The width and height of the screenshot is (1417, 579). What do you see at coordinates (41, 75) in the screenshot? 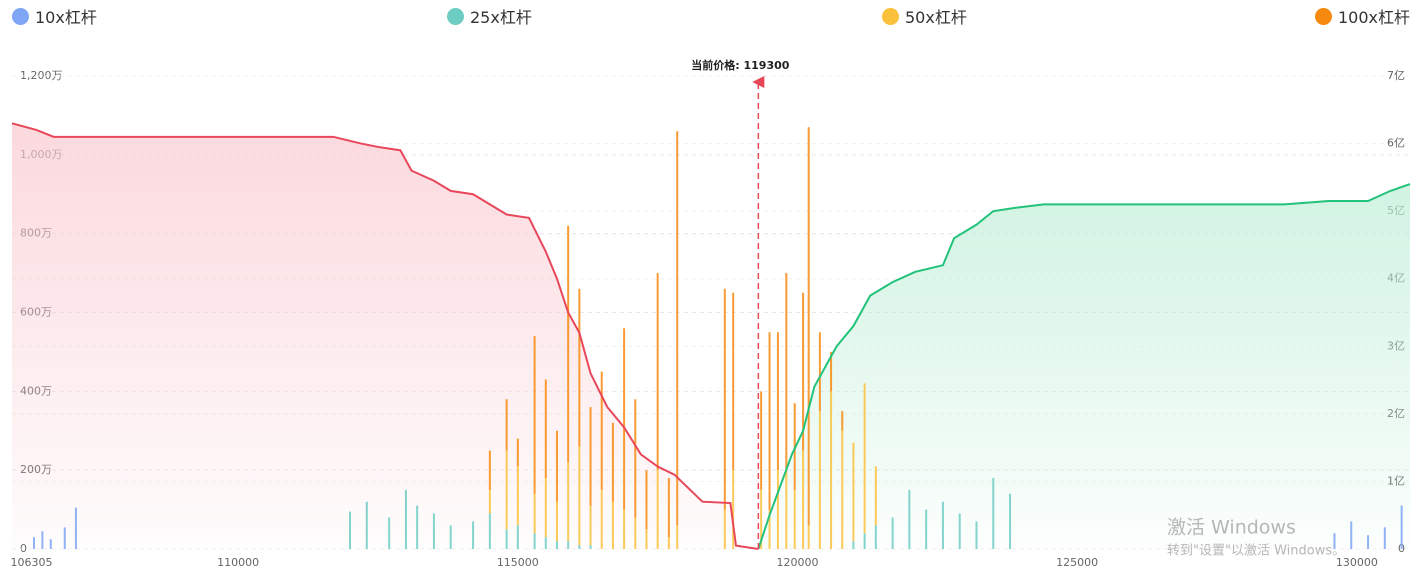
I see `y-tick-label: 1,200万` at bounding box center [41, 75].